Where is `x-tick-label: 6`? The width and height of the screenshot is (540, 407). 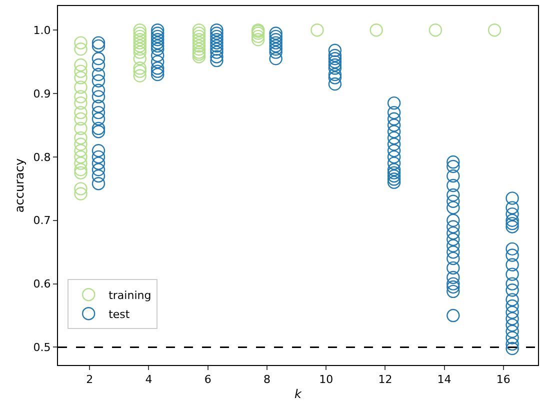
x-tick-label: 6 is located at coordinates (208, 379).